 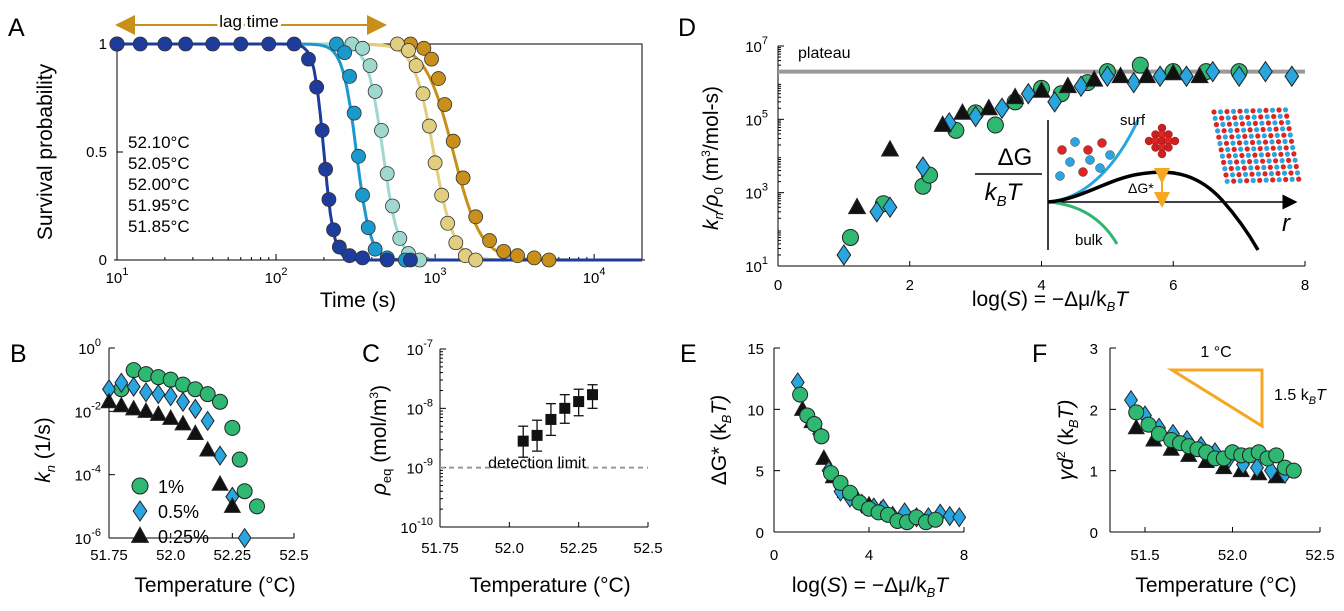 I want to click on barrier-label: ΔG*, so click(x=1141, y=188).